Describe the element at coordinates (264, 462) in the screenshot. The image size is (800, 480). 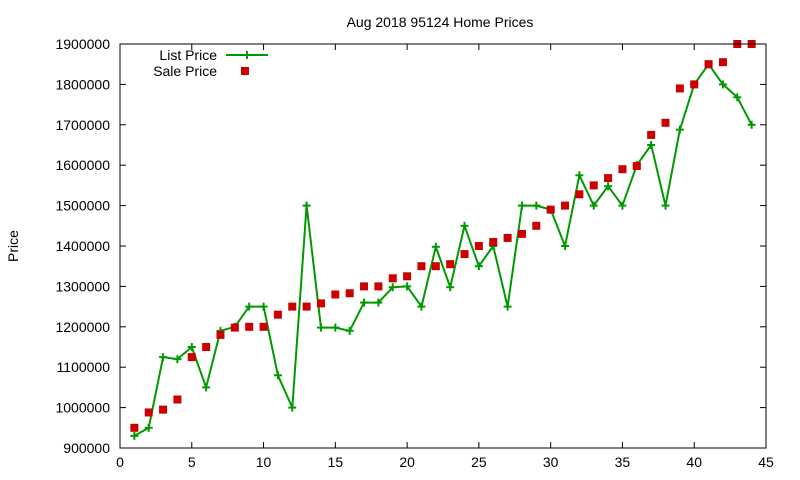
I see `x-tick-label: 10` at that location.